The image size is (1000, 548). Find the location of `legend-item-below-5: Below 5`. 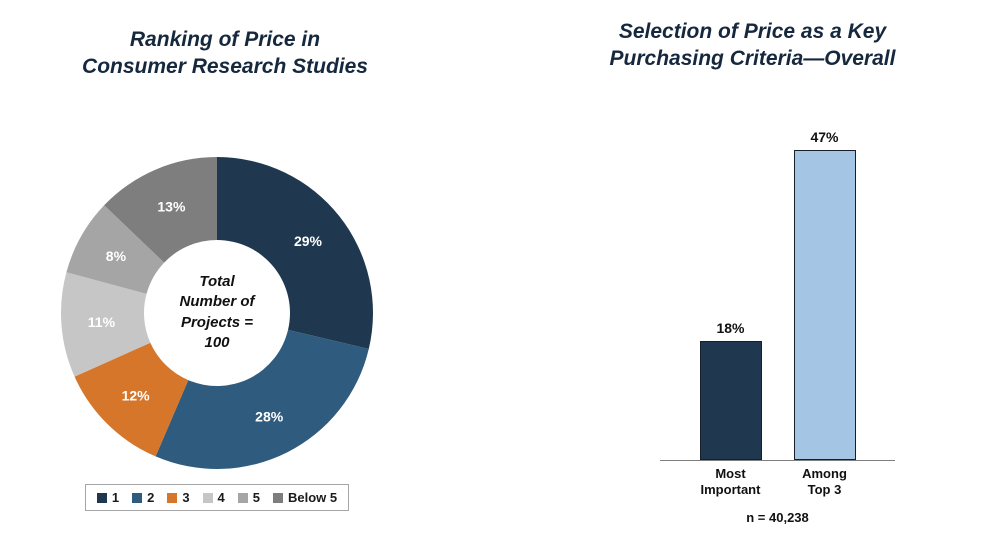

legend-item-below-5: Below 5 is located at coordinates (305, 497).